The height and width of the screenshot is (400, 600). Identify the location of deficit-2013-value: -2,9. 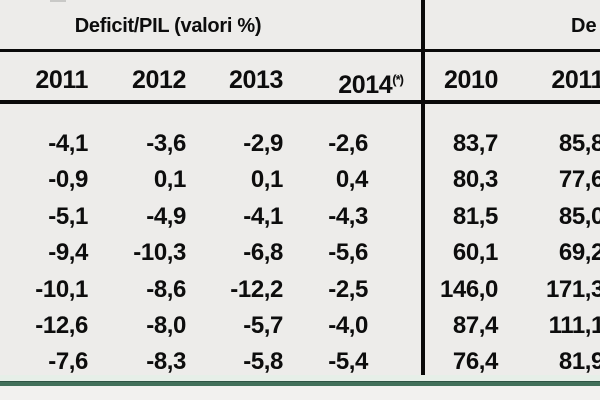
(263, 143).